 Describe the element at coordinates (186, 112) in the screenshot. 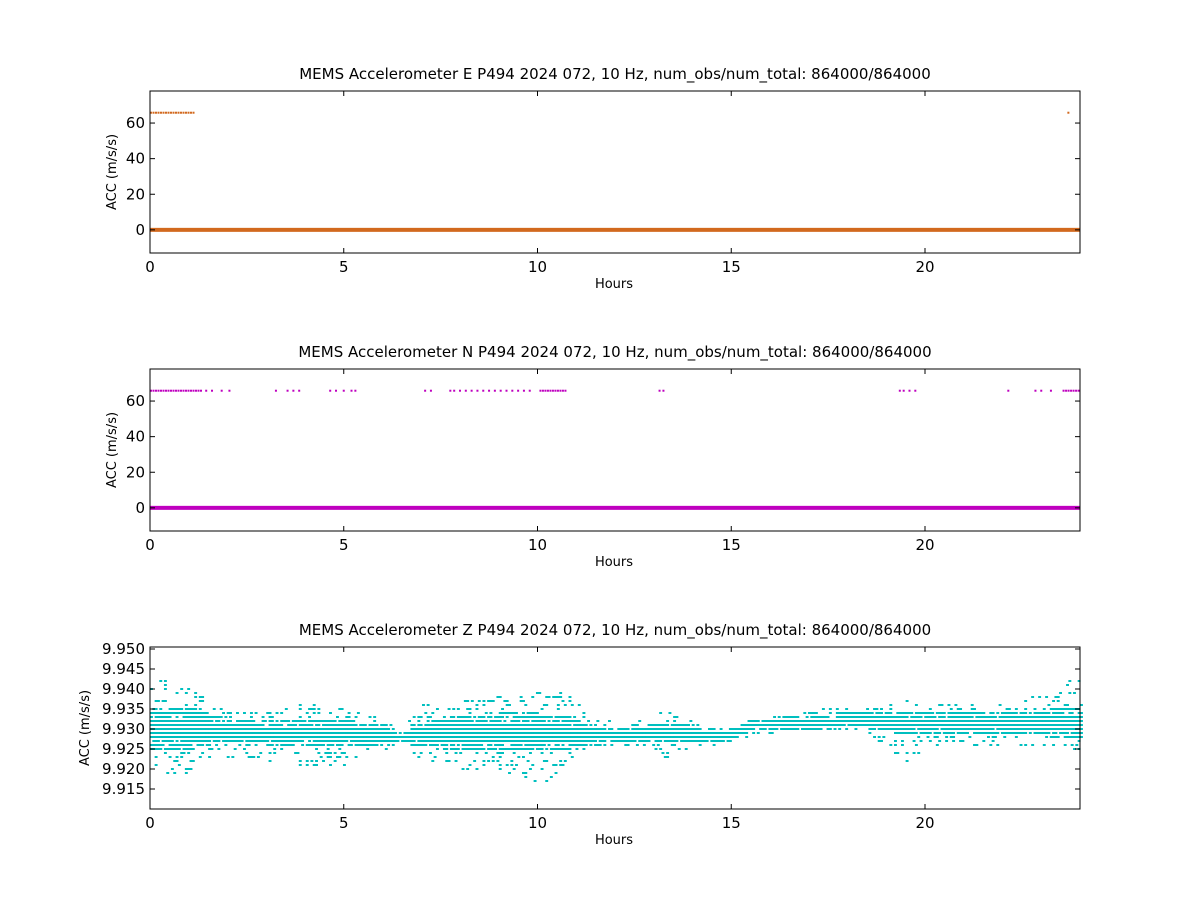

I see `panel-e-outlier-point` at that location.